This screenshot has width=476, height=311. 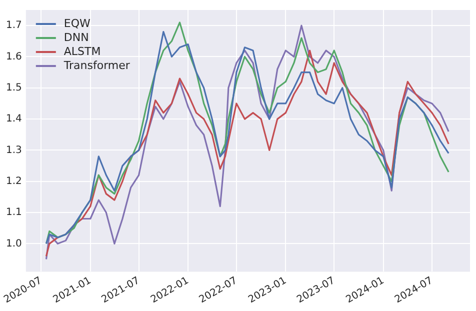 What do you see at coordinates (14, 181) in the screenshot?
I see `y-tick-label: 1.2` at bounding box center [14, 181].